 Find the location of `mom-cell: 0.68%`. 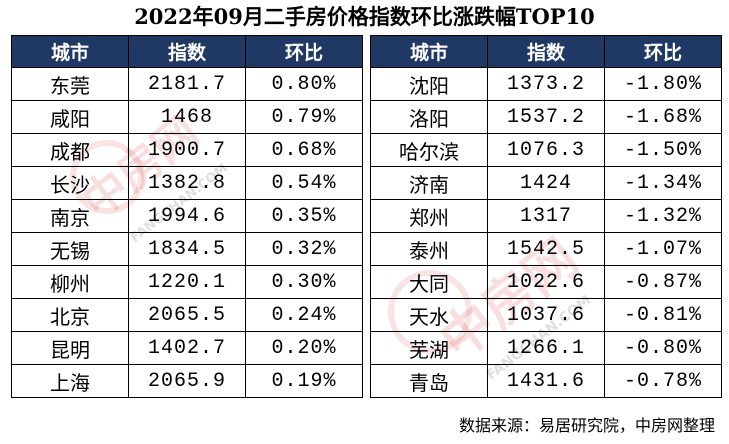

mom-cell: 0.68% is located at coordinates (304, 150).